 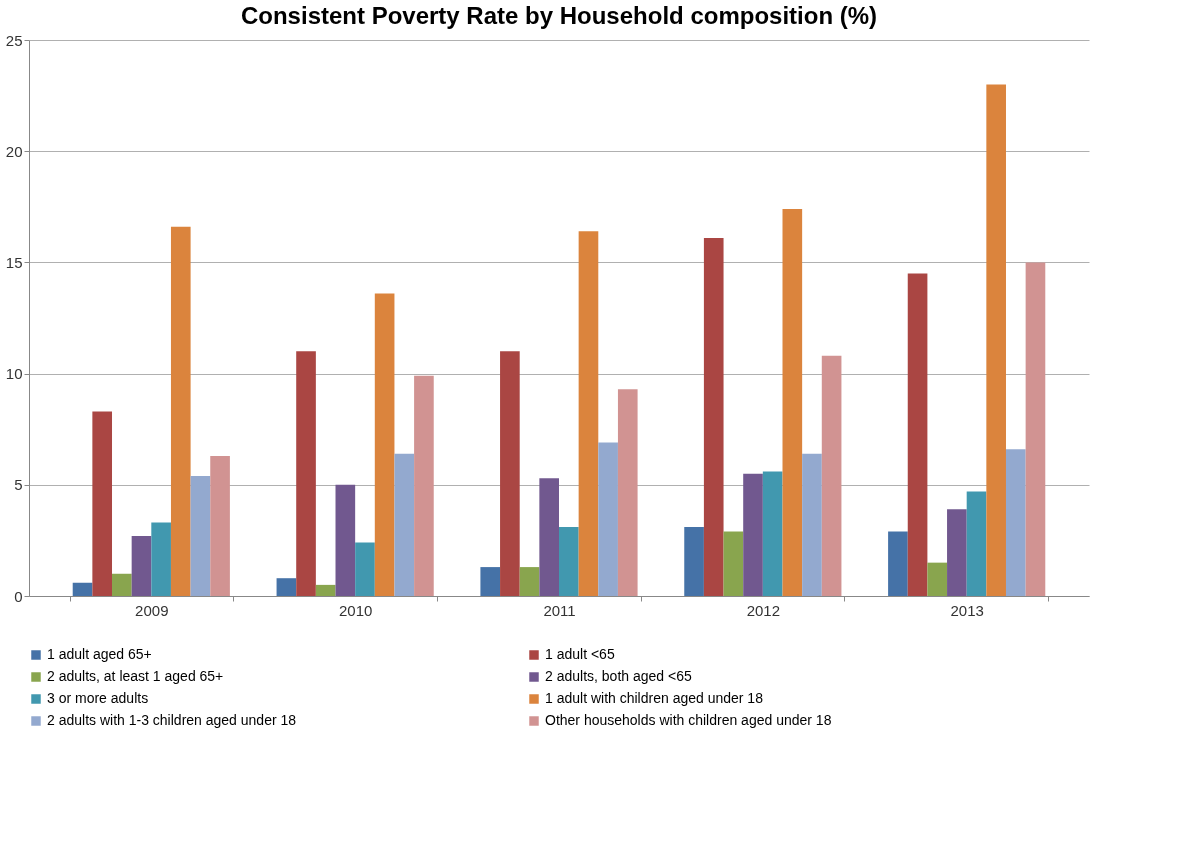 I want to click on y-tick-label: 5, so click(x=18, y=485).